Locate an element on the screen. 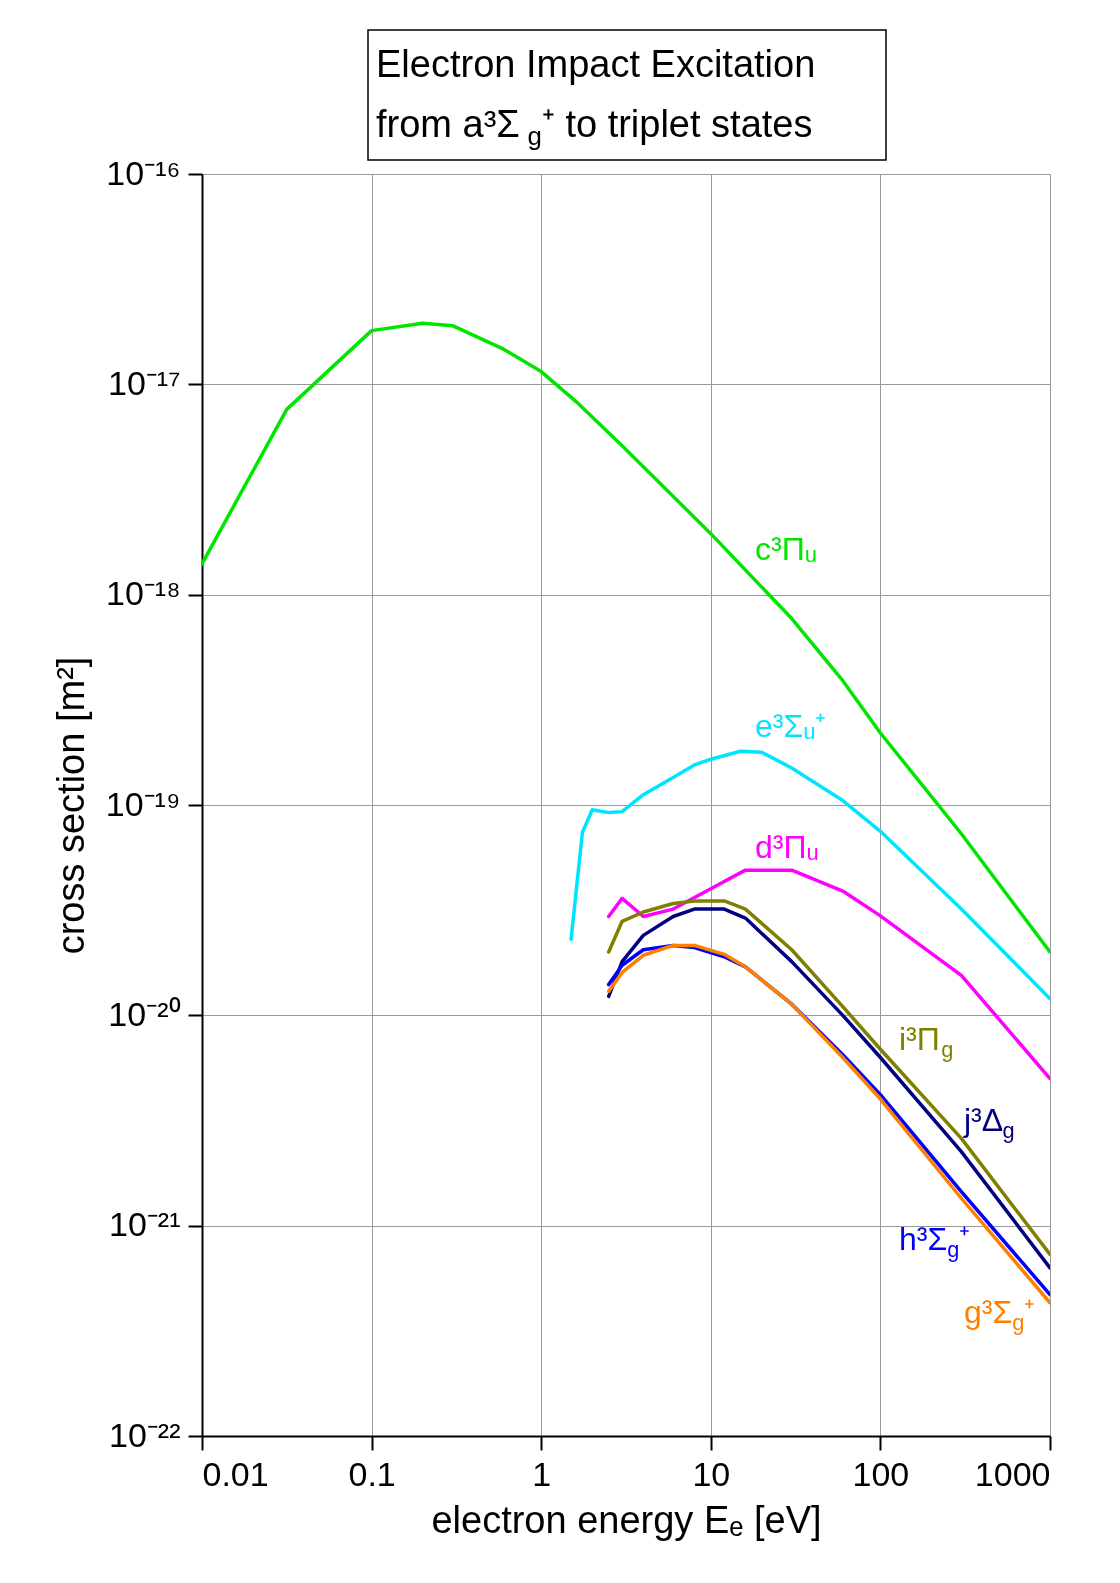 Image resolution: width=1120 pixels, height=1583 pixels. x-tick-label: 0.01 is located at coordinates (235, 1473).